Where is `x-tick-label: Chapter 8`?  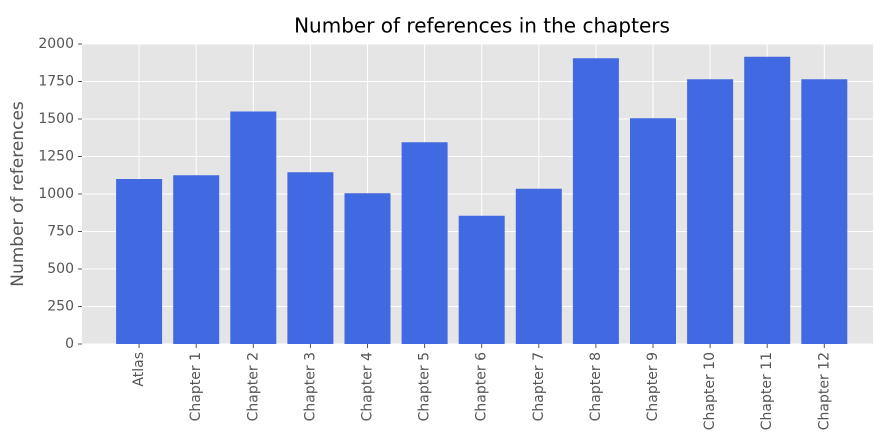
x-tick-label: Chapter 8 is located at coordinates (596, 386).